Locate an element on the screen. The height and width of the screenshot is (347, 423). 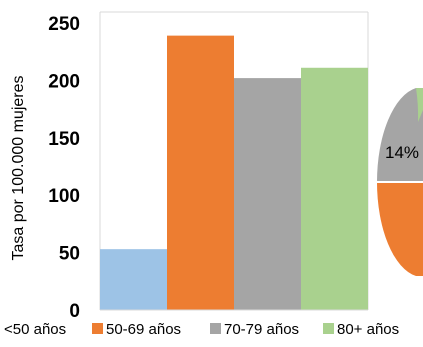
pie-label-14: 14% is located at coordinates (402, 152).